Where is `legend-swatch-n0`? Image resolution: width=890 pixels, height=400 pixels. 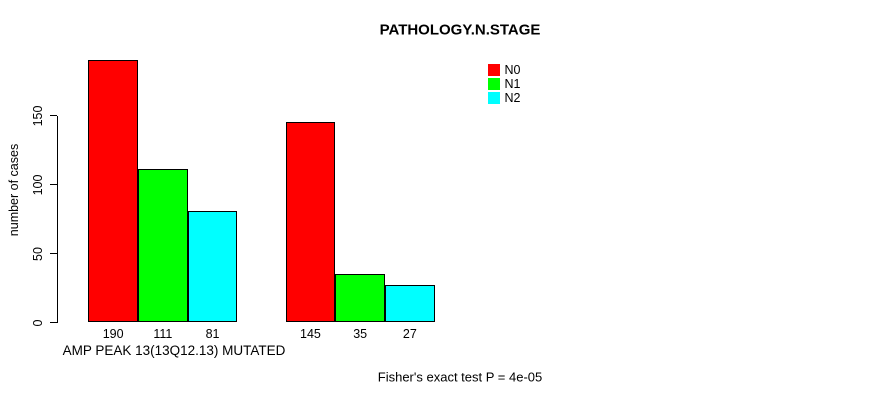 legend-swatch-n0 is located at coordinates (494, 70).